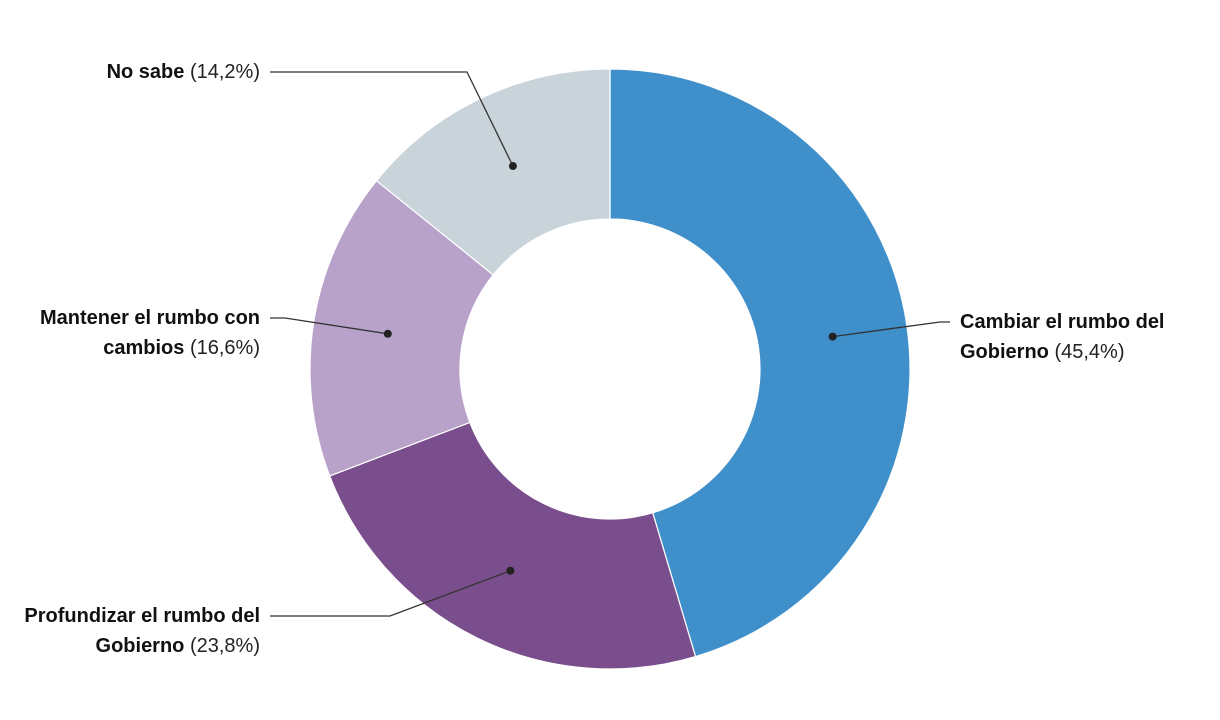  I want to click on category-label: Profundizar el rumbo del Gobierno, so click(142, 631).